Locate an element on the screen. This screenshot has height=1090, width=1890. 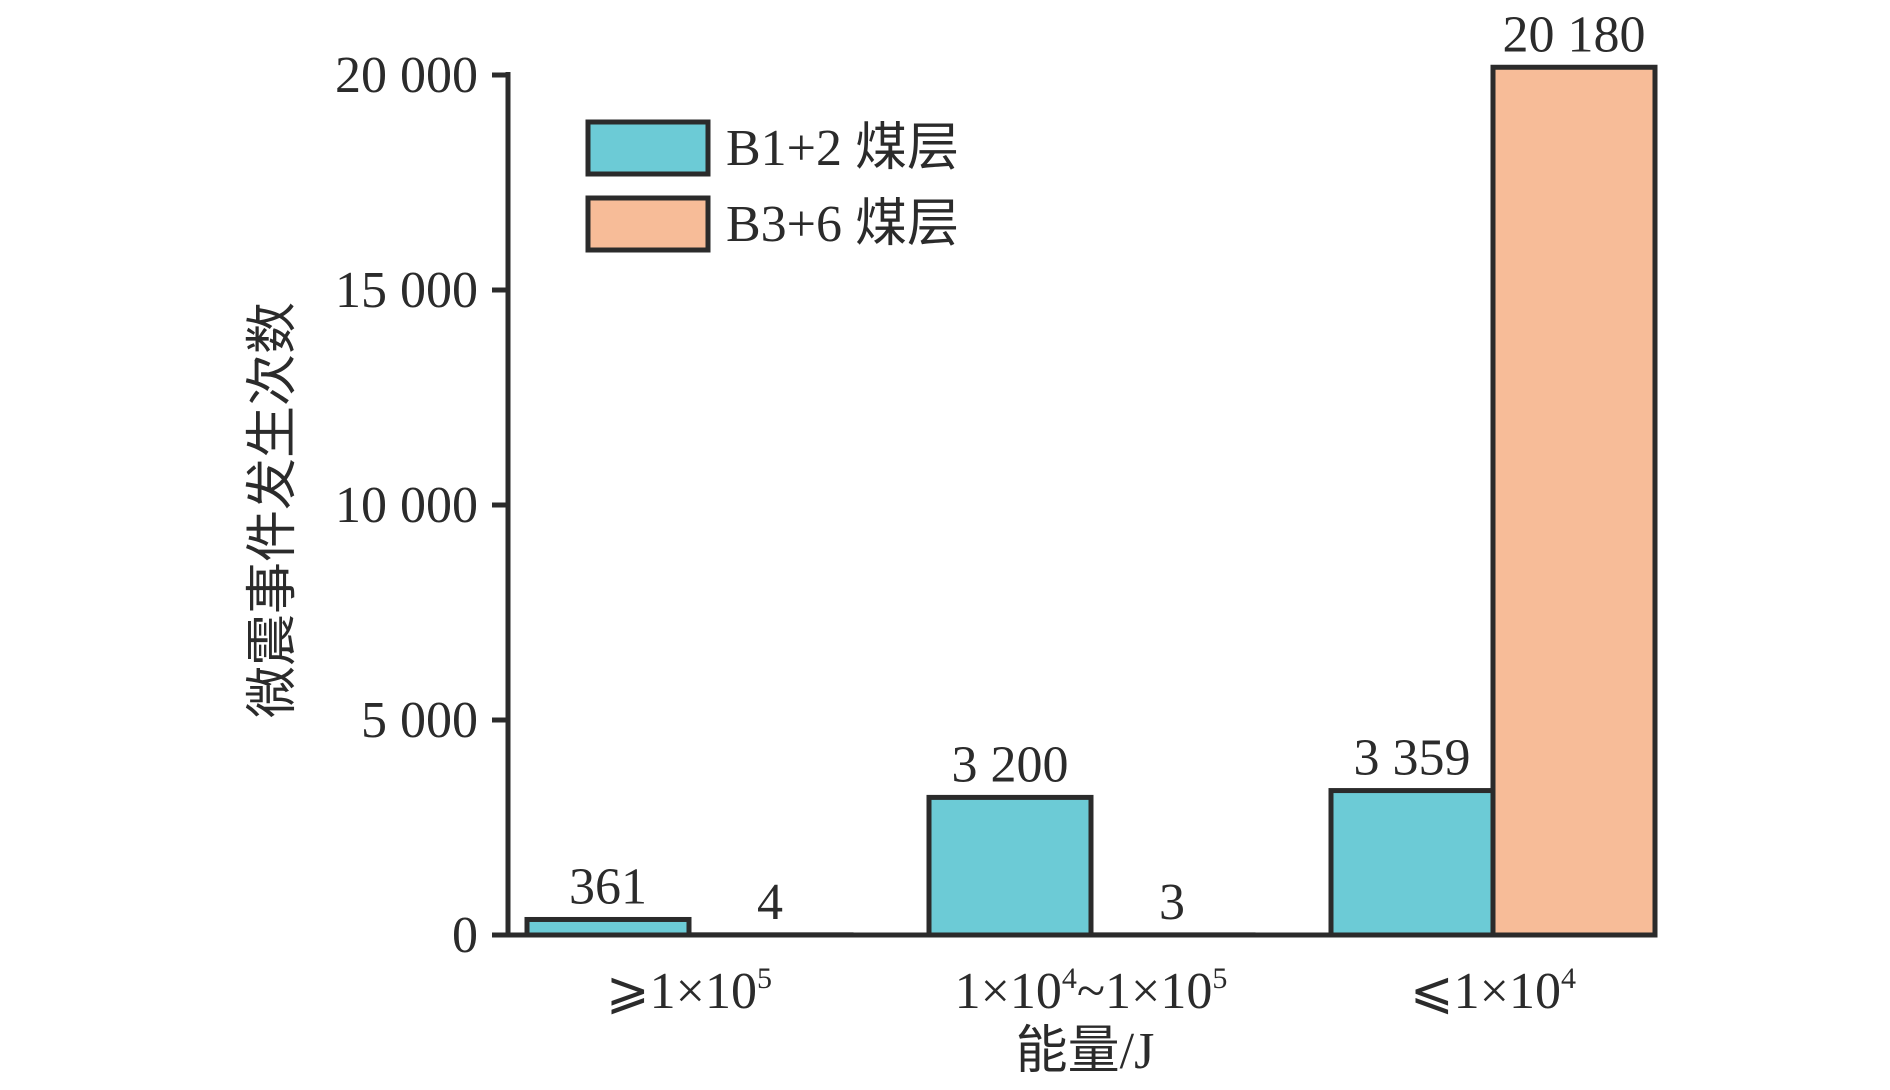
data-label: 361 is located at coordinates (608, 886).